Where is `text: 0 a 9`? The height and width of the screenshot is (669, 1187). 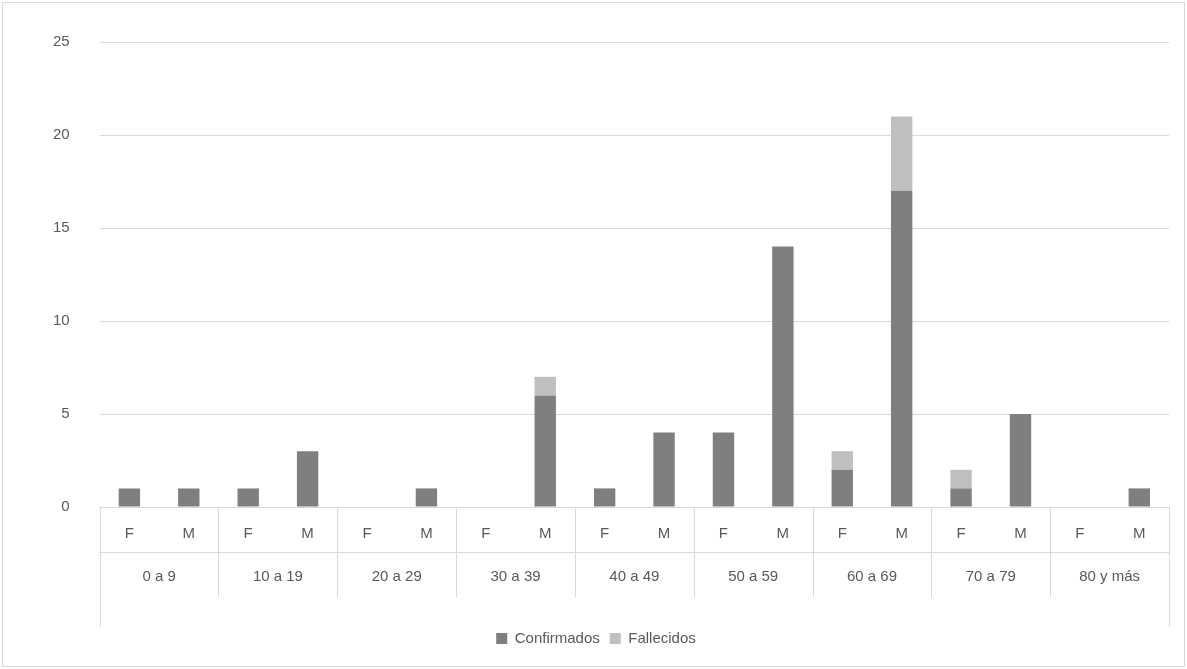
text: 0 a 9 is located at coordinates (159, 576).